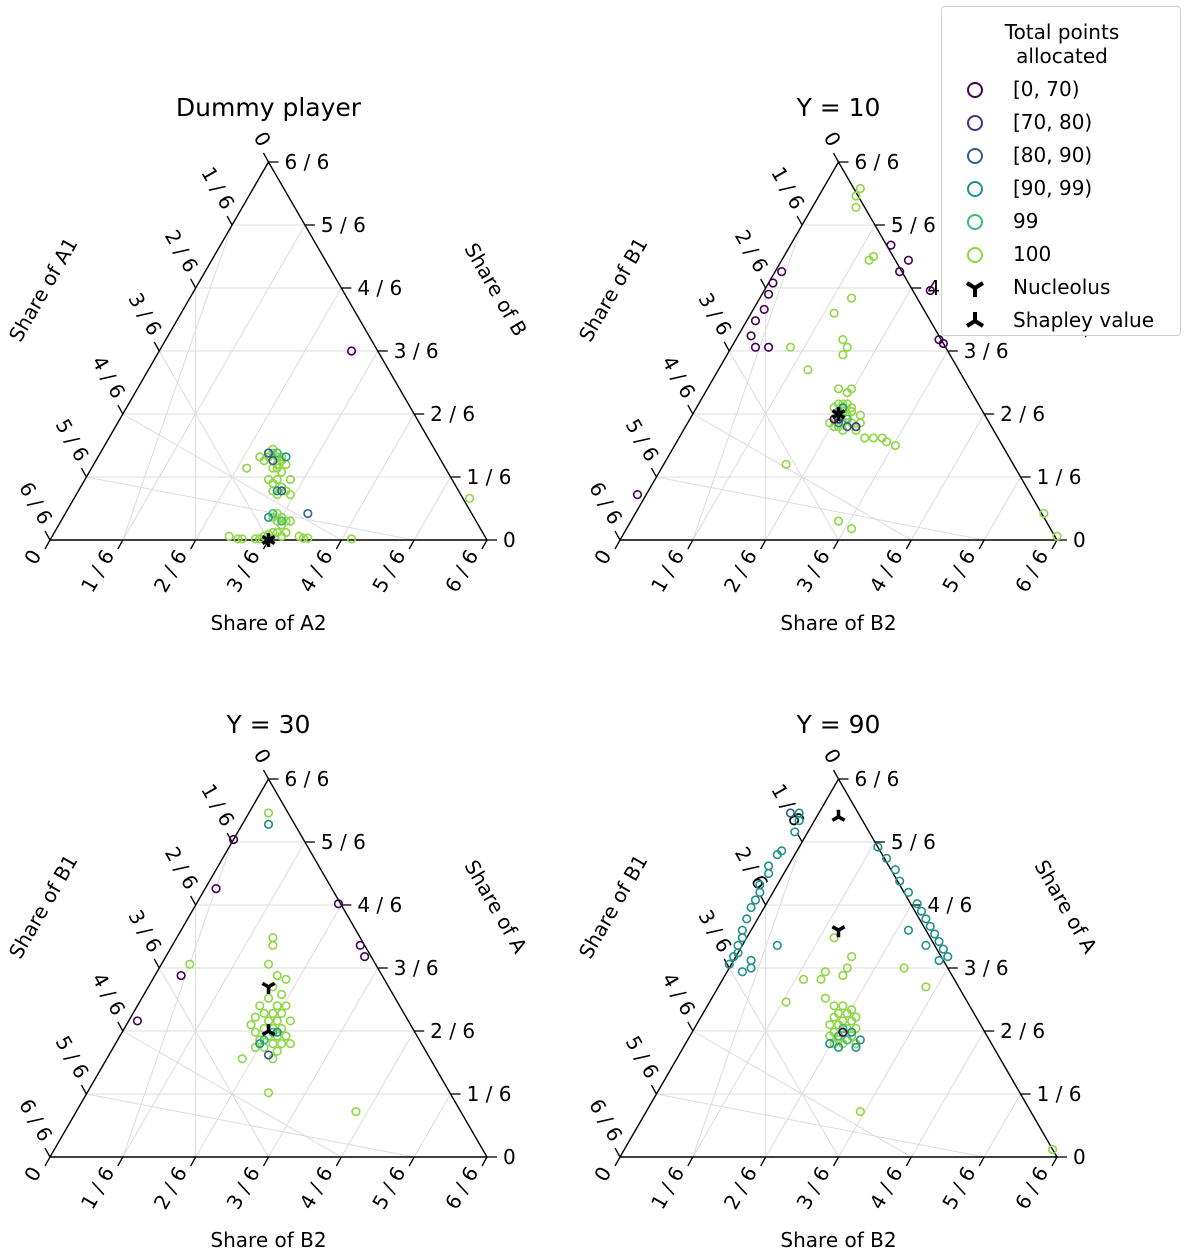  Describe the element at coordinates (714, 931) in the screenshot. I see `left-tick-label: 3 / 6` at that location.